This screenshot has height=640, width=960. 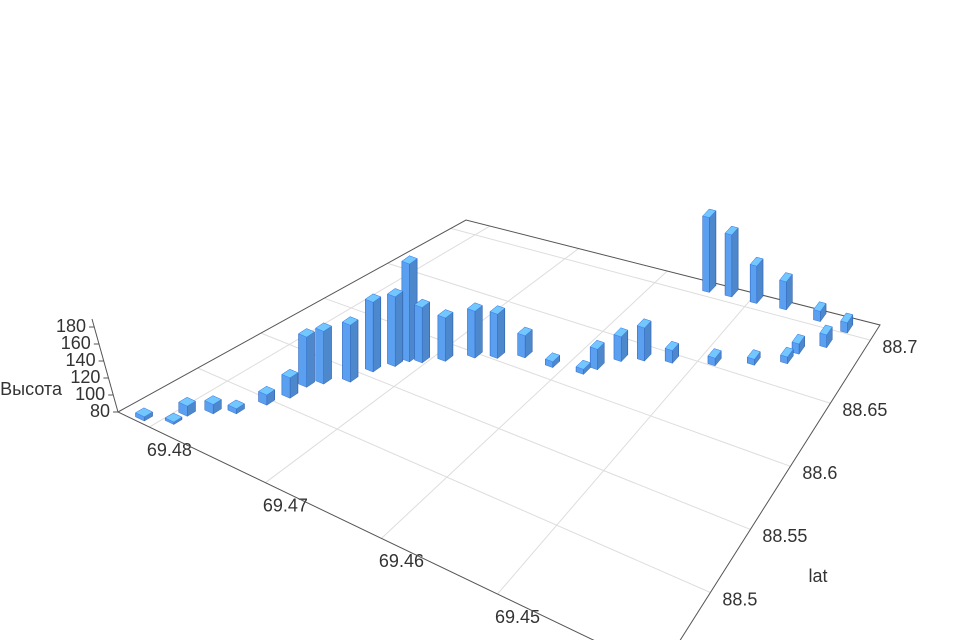 I want to click on z-tick-label: 160, so click(x=76, y=343).